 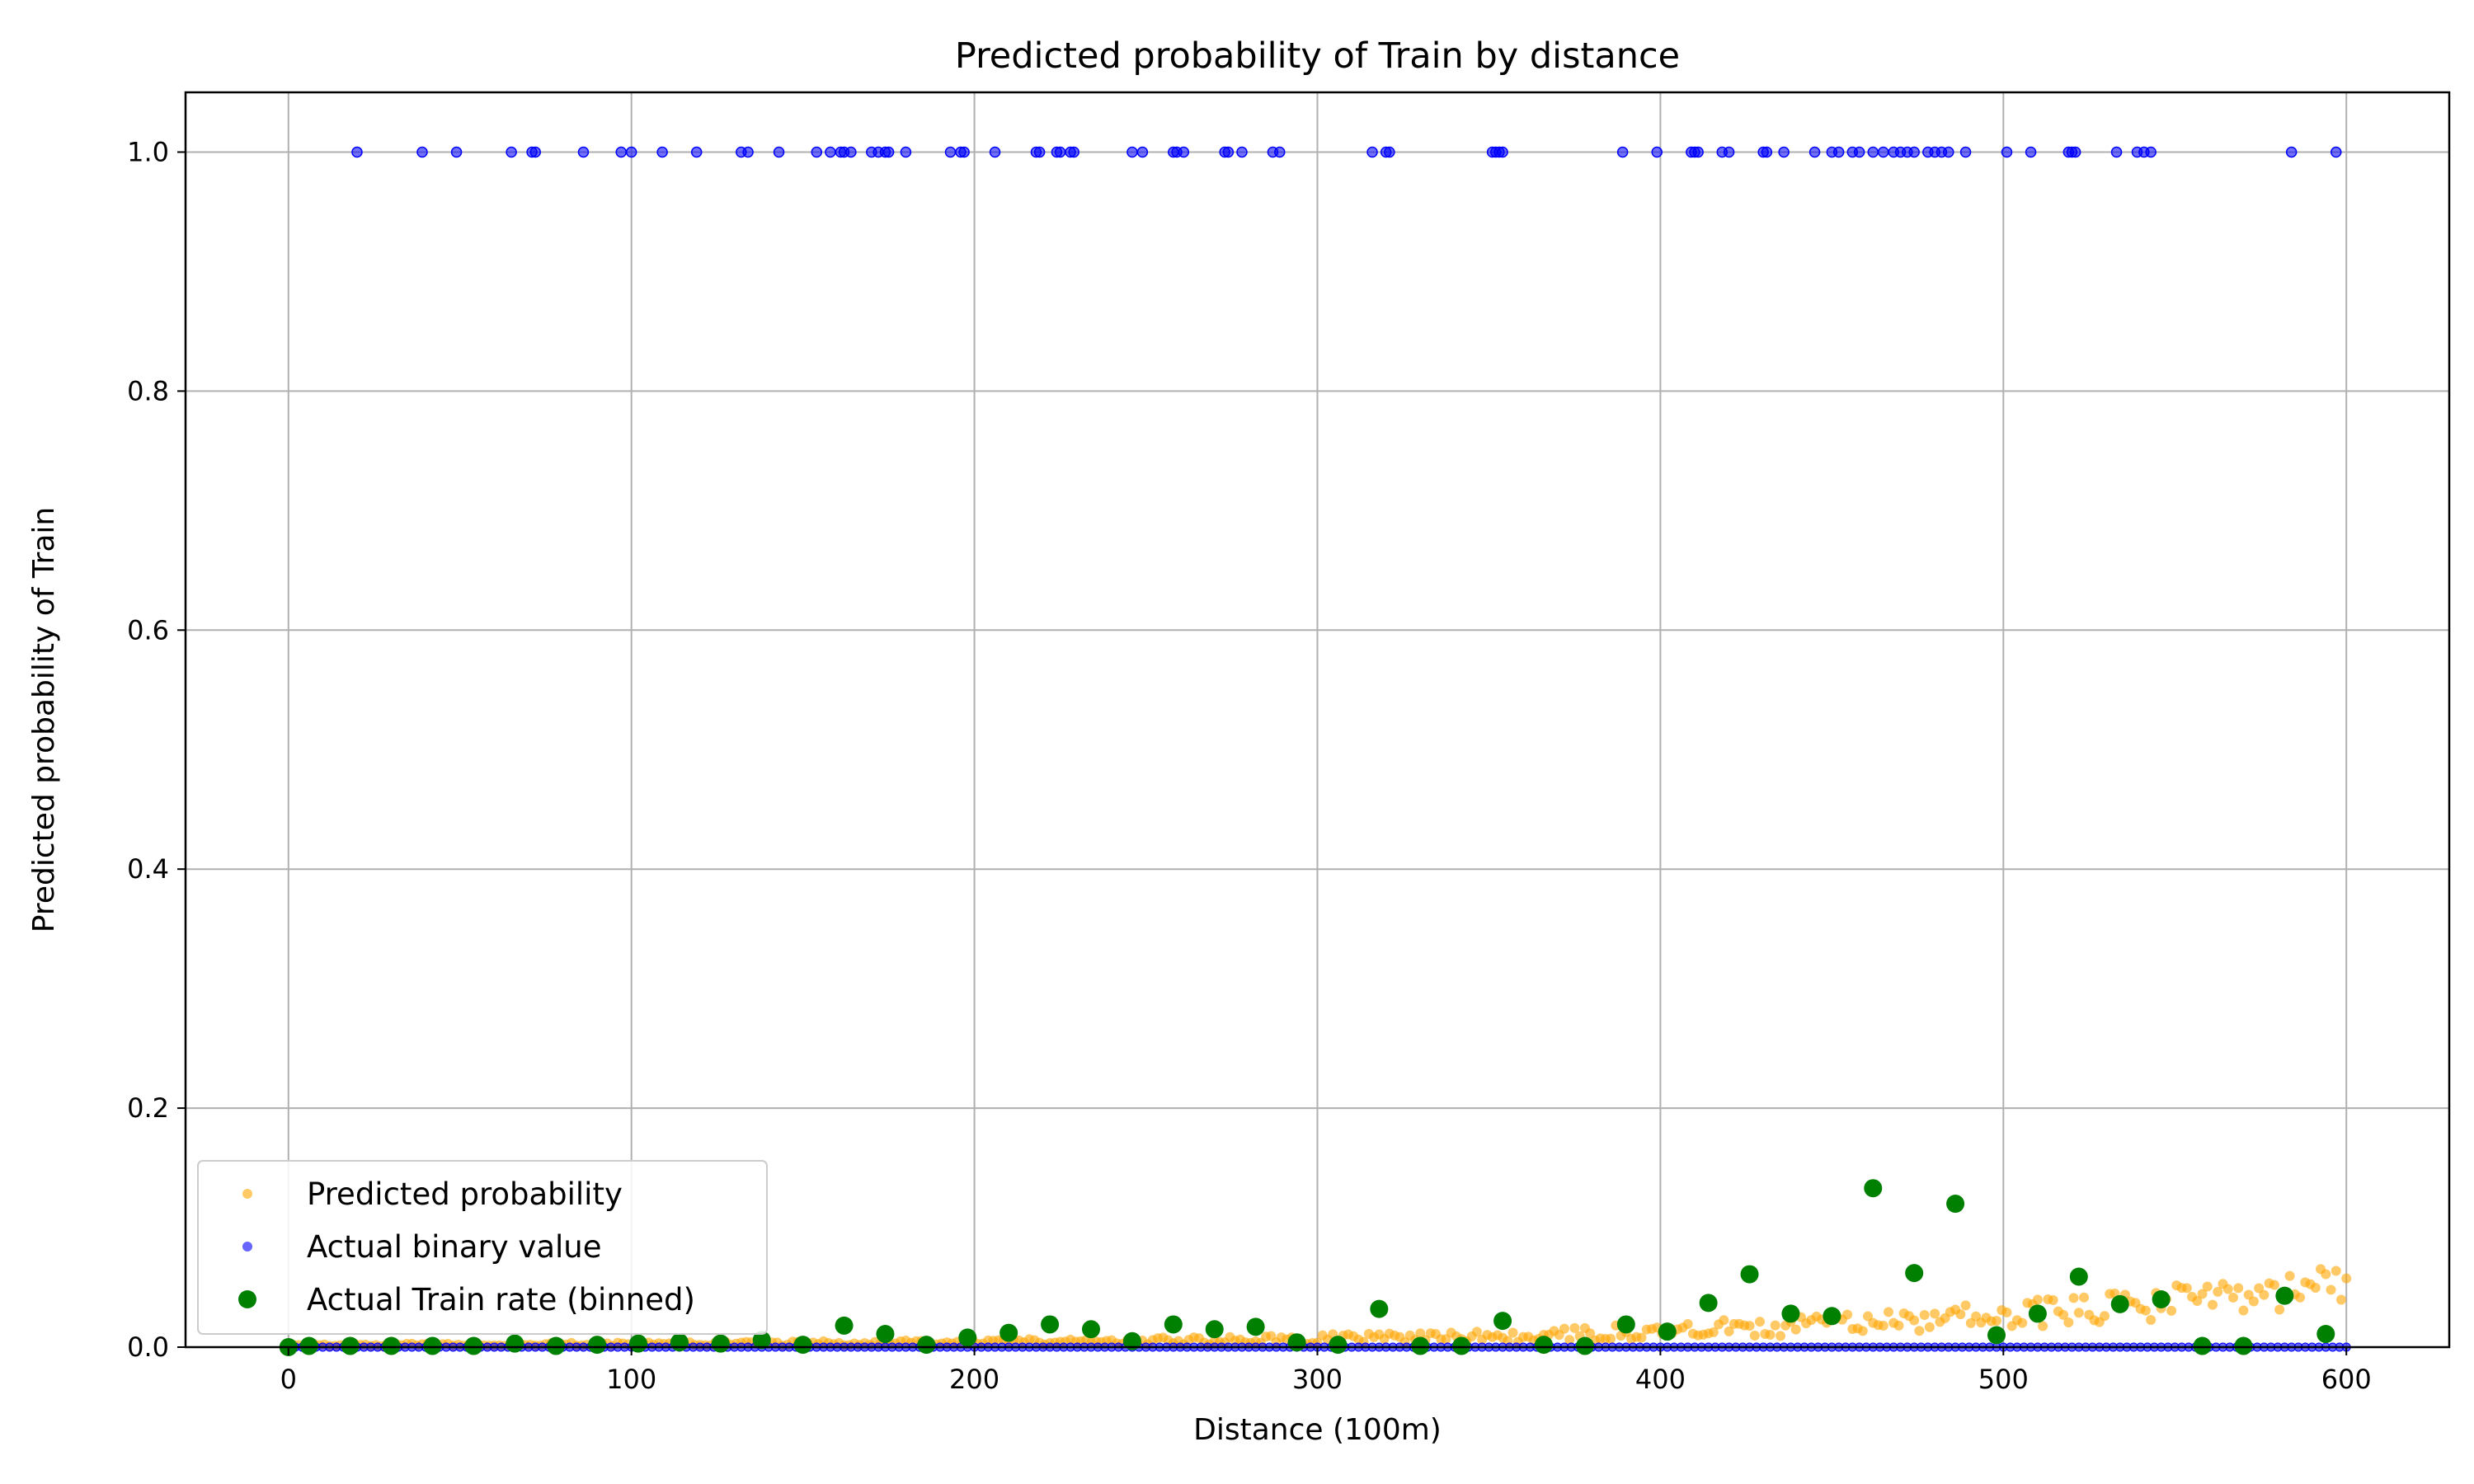 What do you see at coordinates (2346, 1379) in the screenshot?
I see `x-tick-label: 600` at bounding box center [2346, 1379].